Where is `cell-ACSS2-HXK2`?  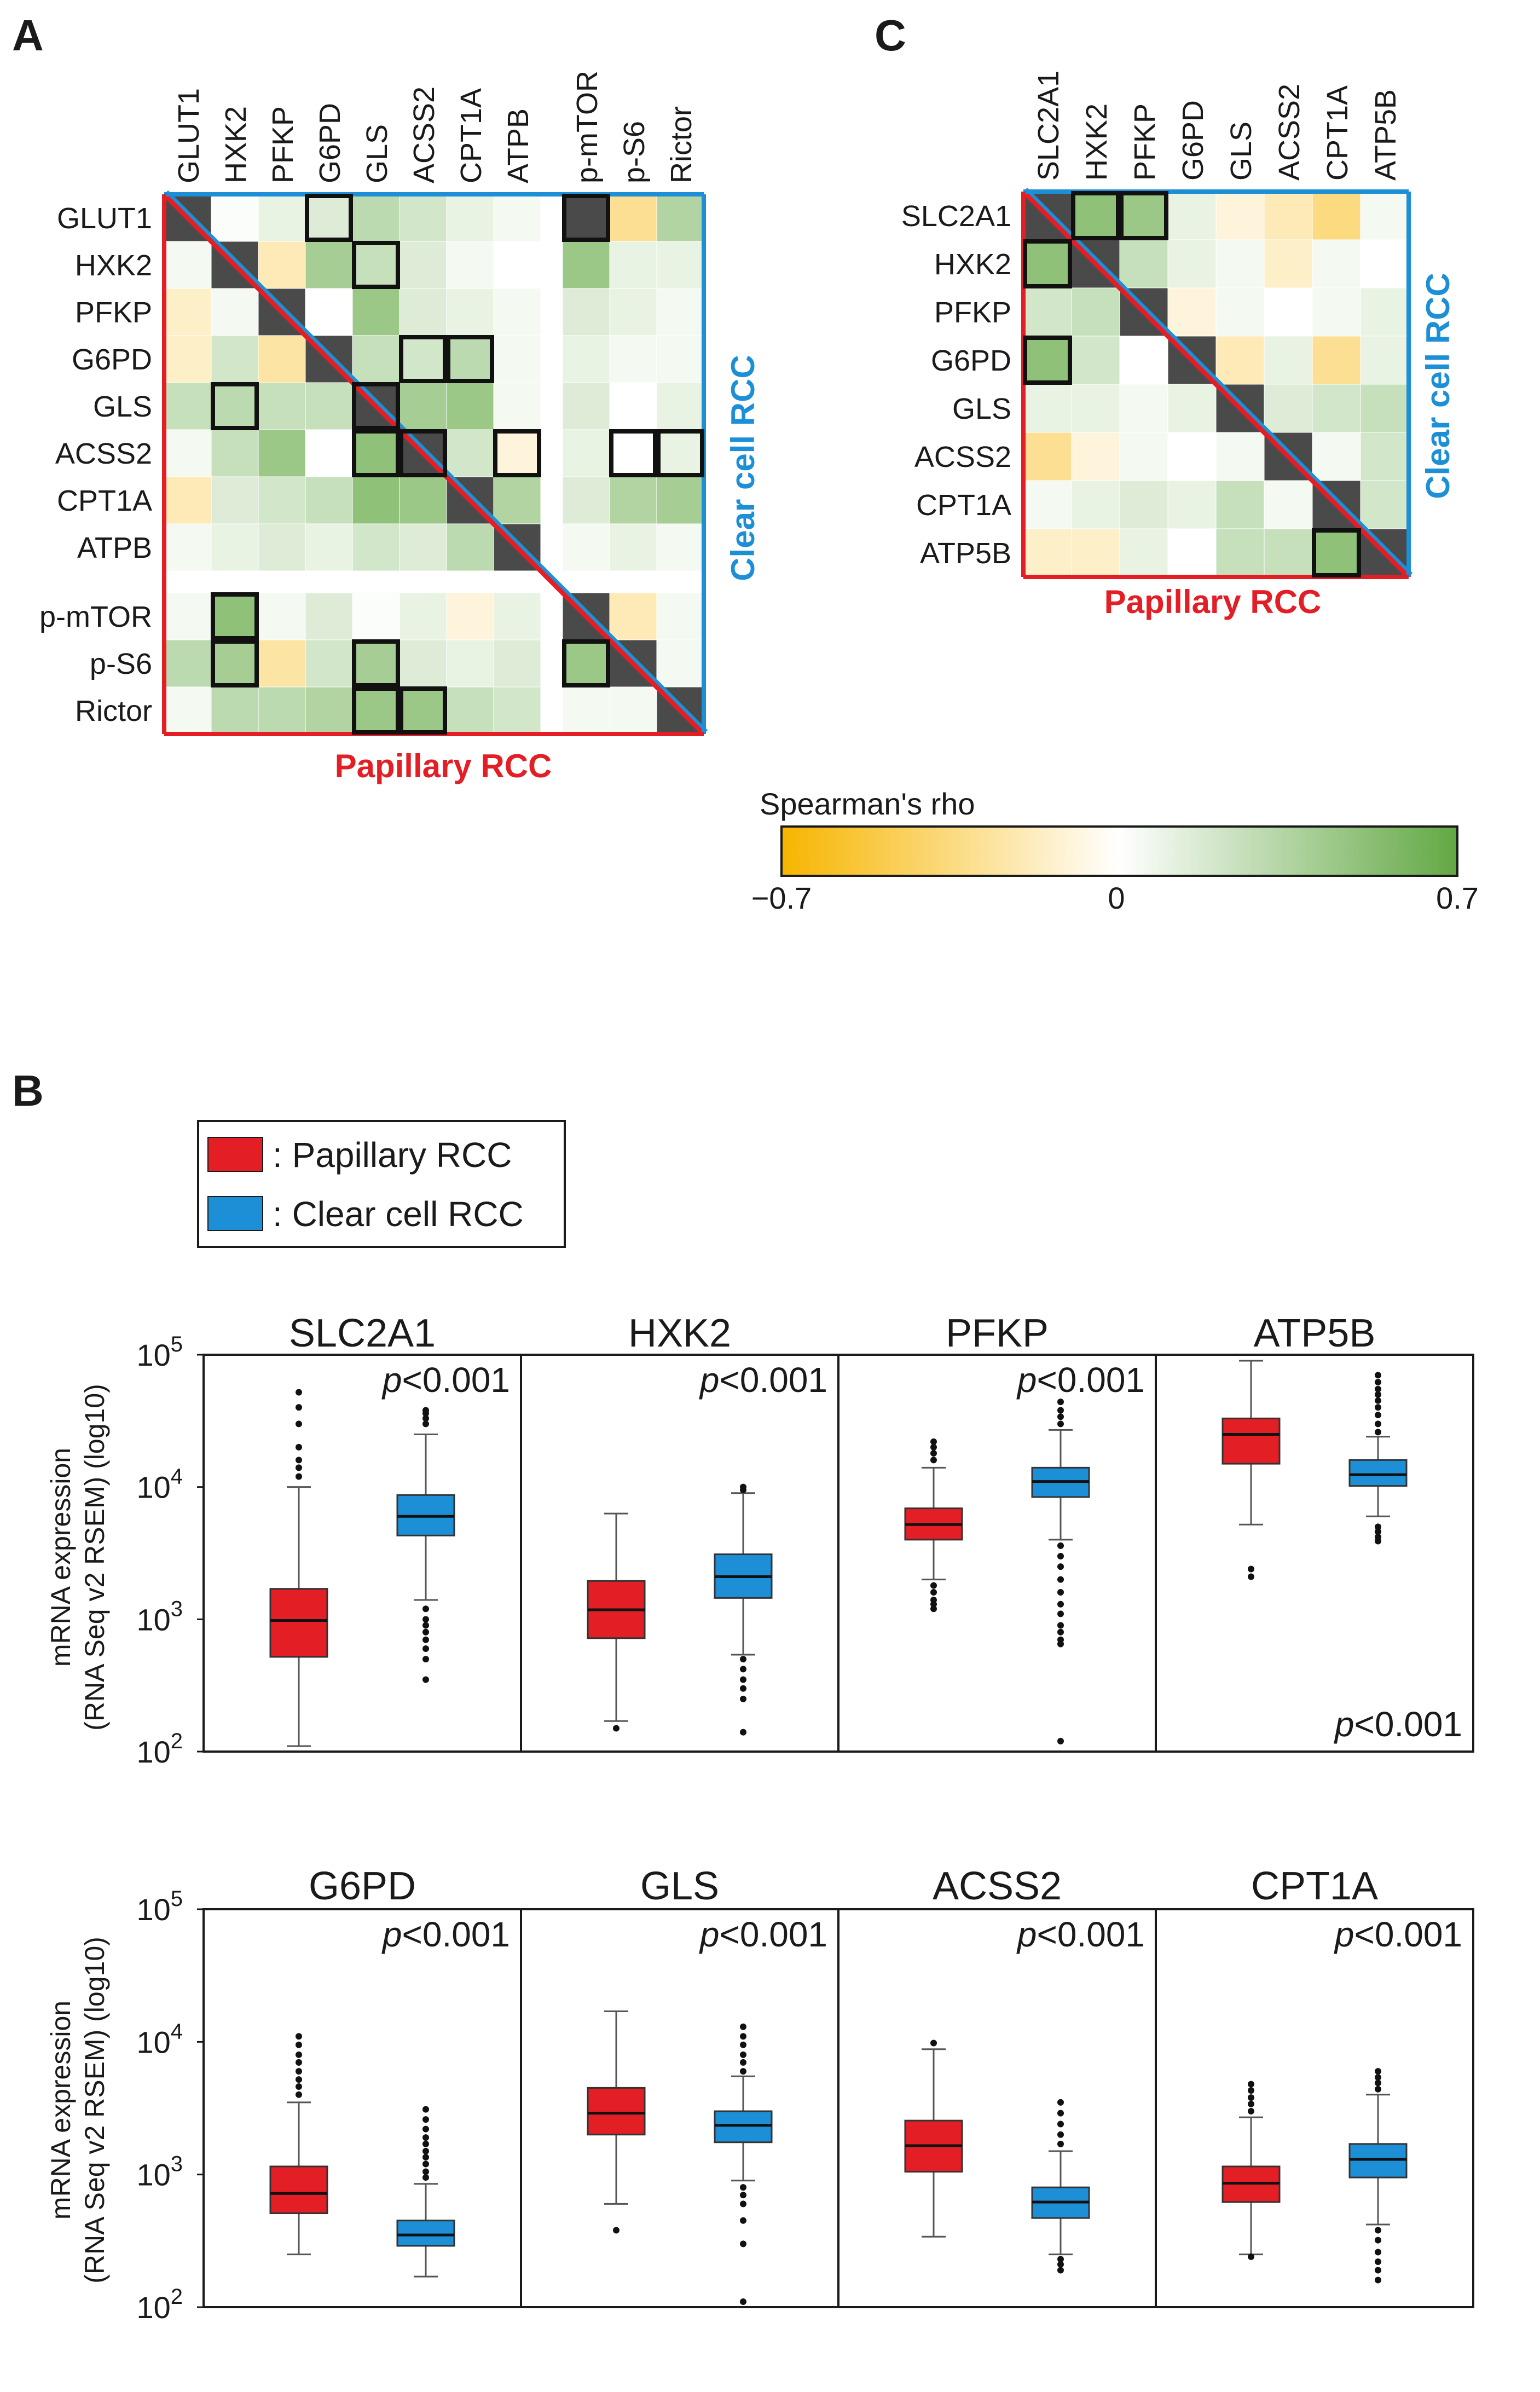
cell-ACSS2-HXK2 is located at coordinates (235, 453).